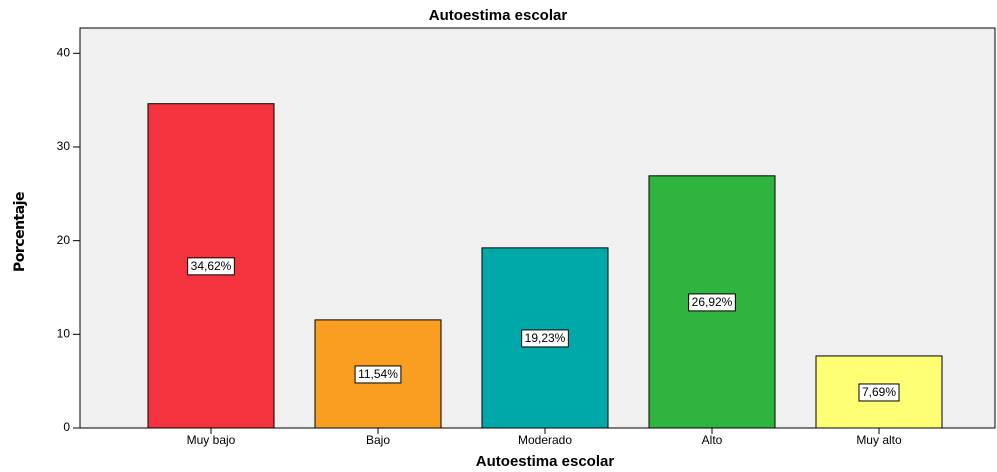 The width and height of the screenshot is (997, 472). What do you see at coordinates (211, 440) in the screenshot?
I see `x-tick-label: Muy bajo` at bounding box center [211, 440].